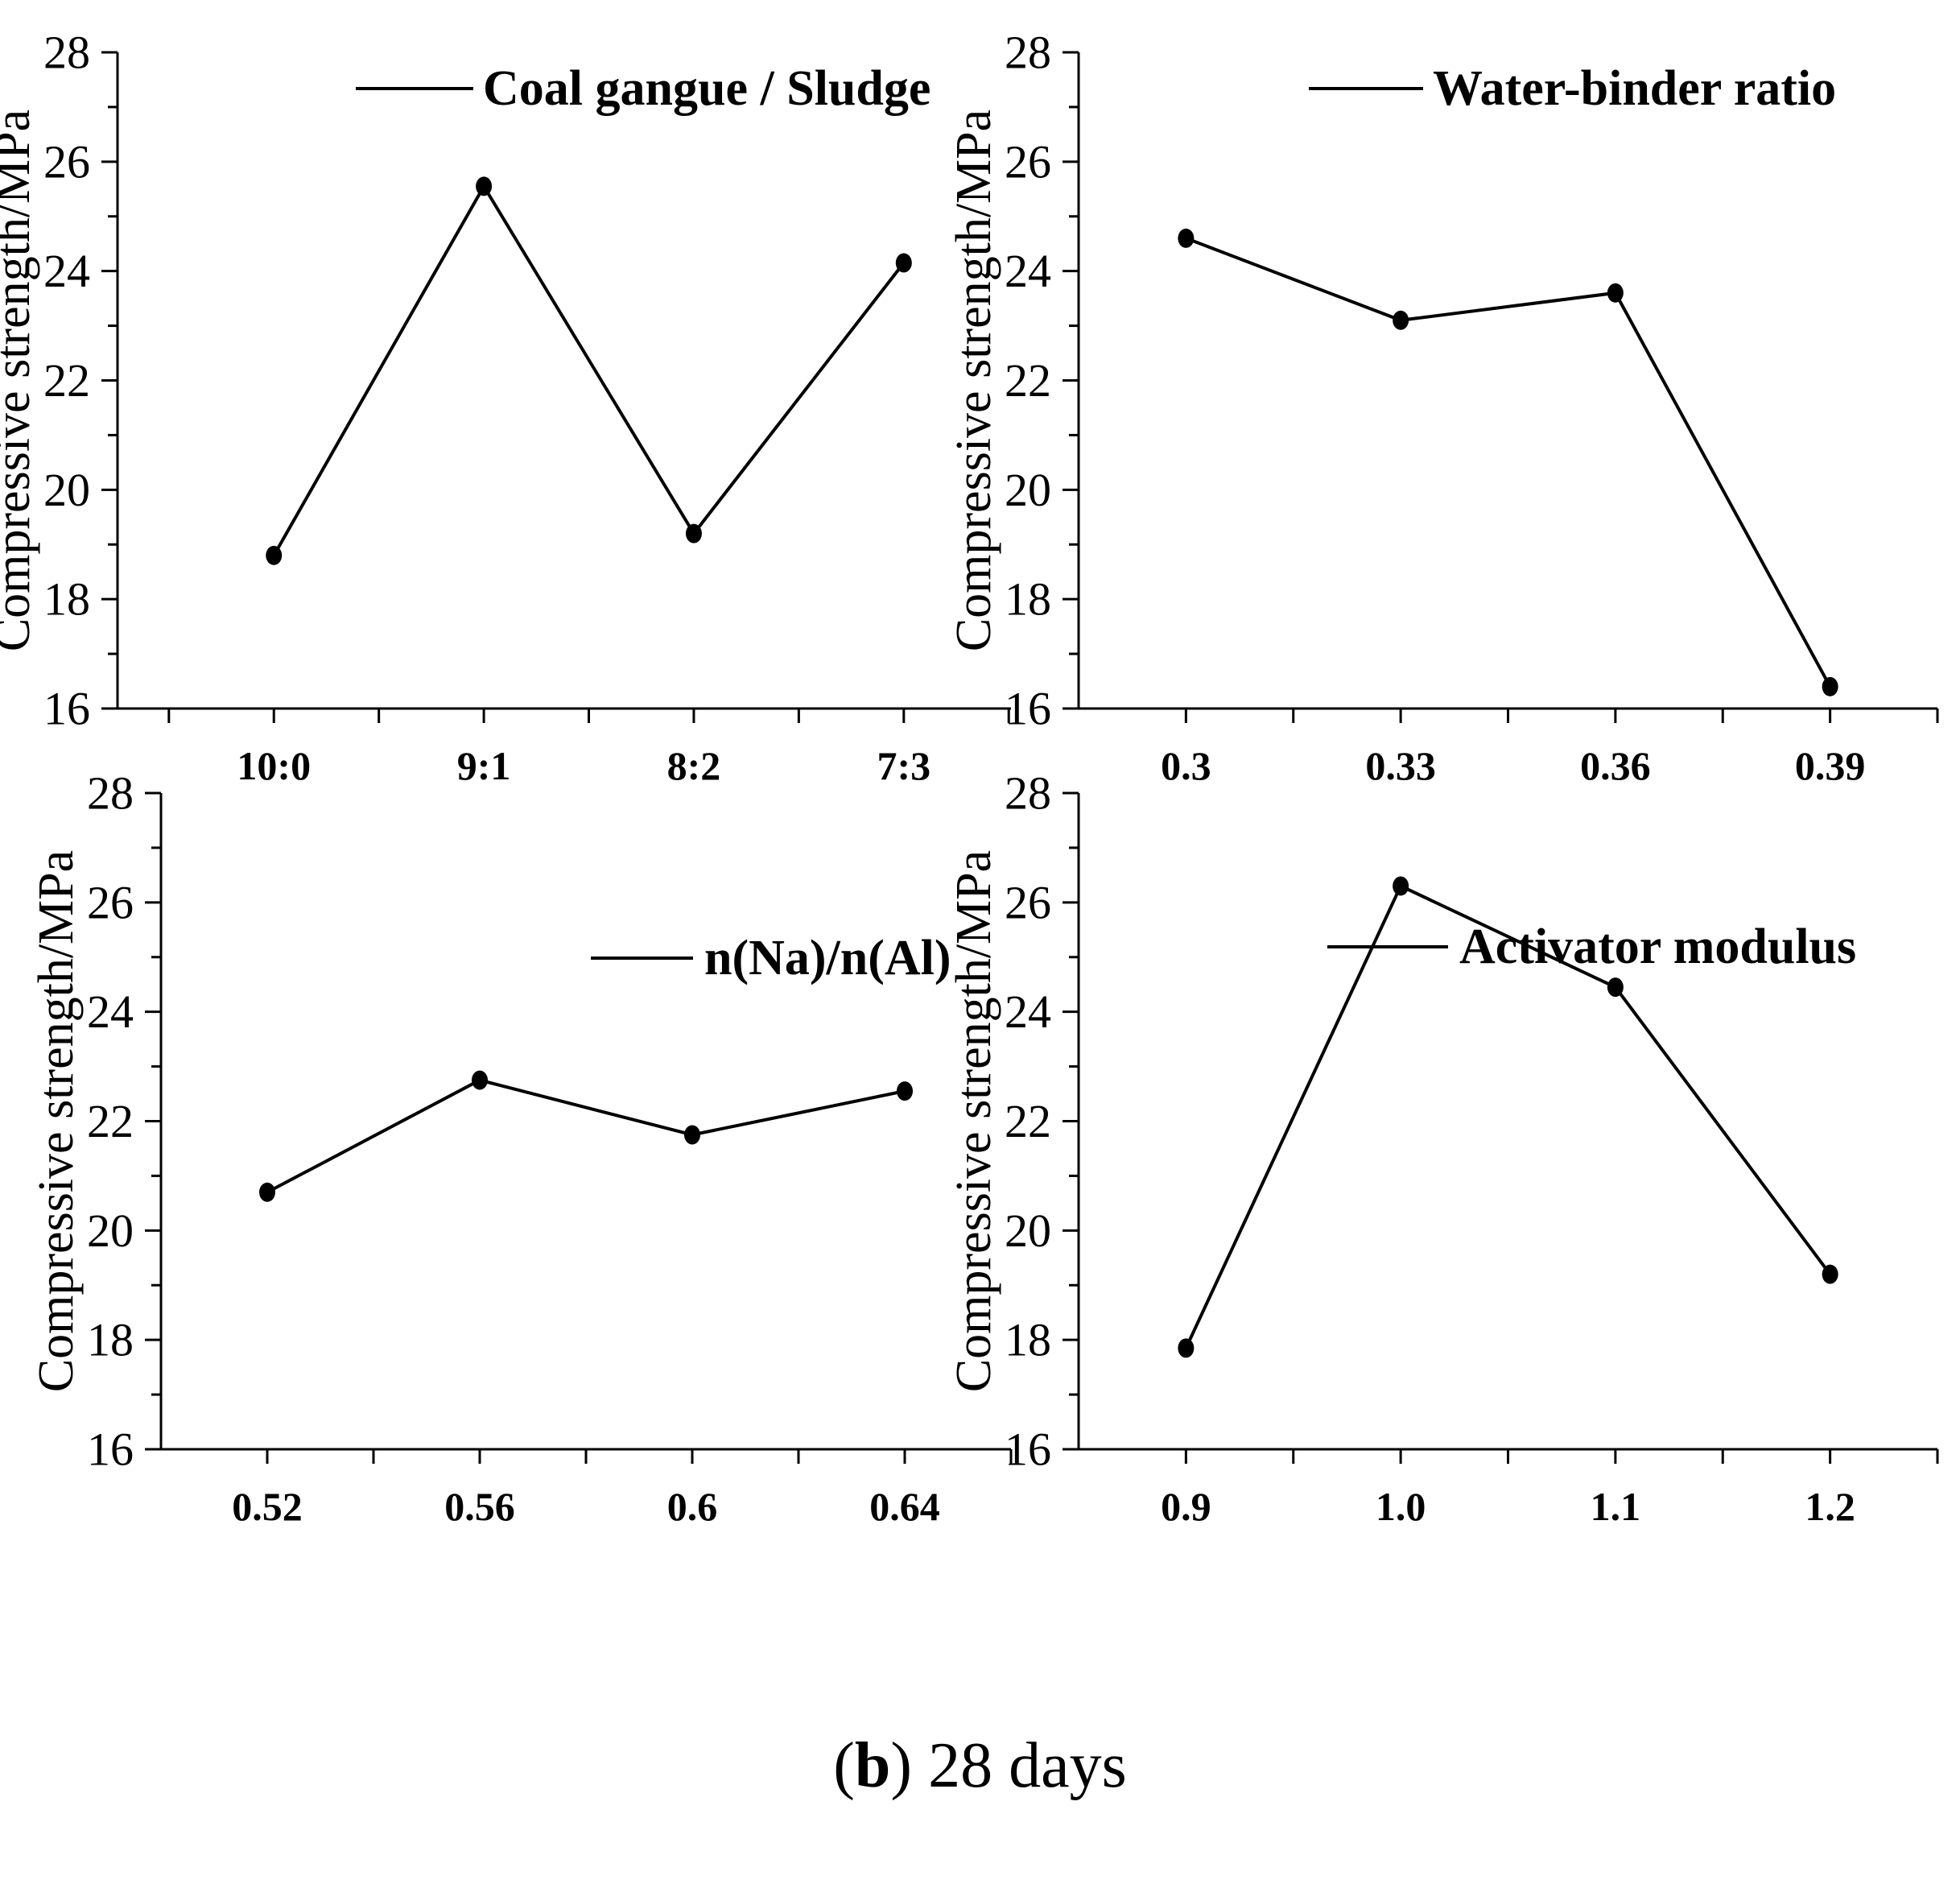  What do you see at coordinates (1830, 1506) in the screenshot?
I see `x-tick-label: 1.2` at bounding box center [1830, 1506].